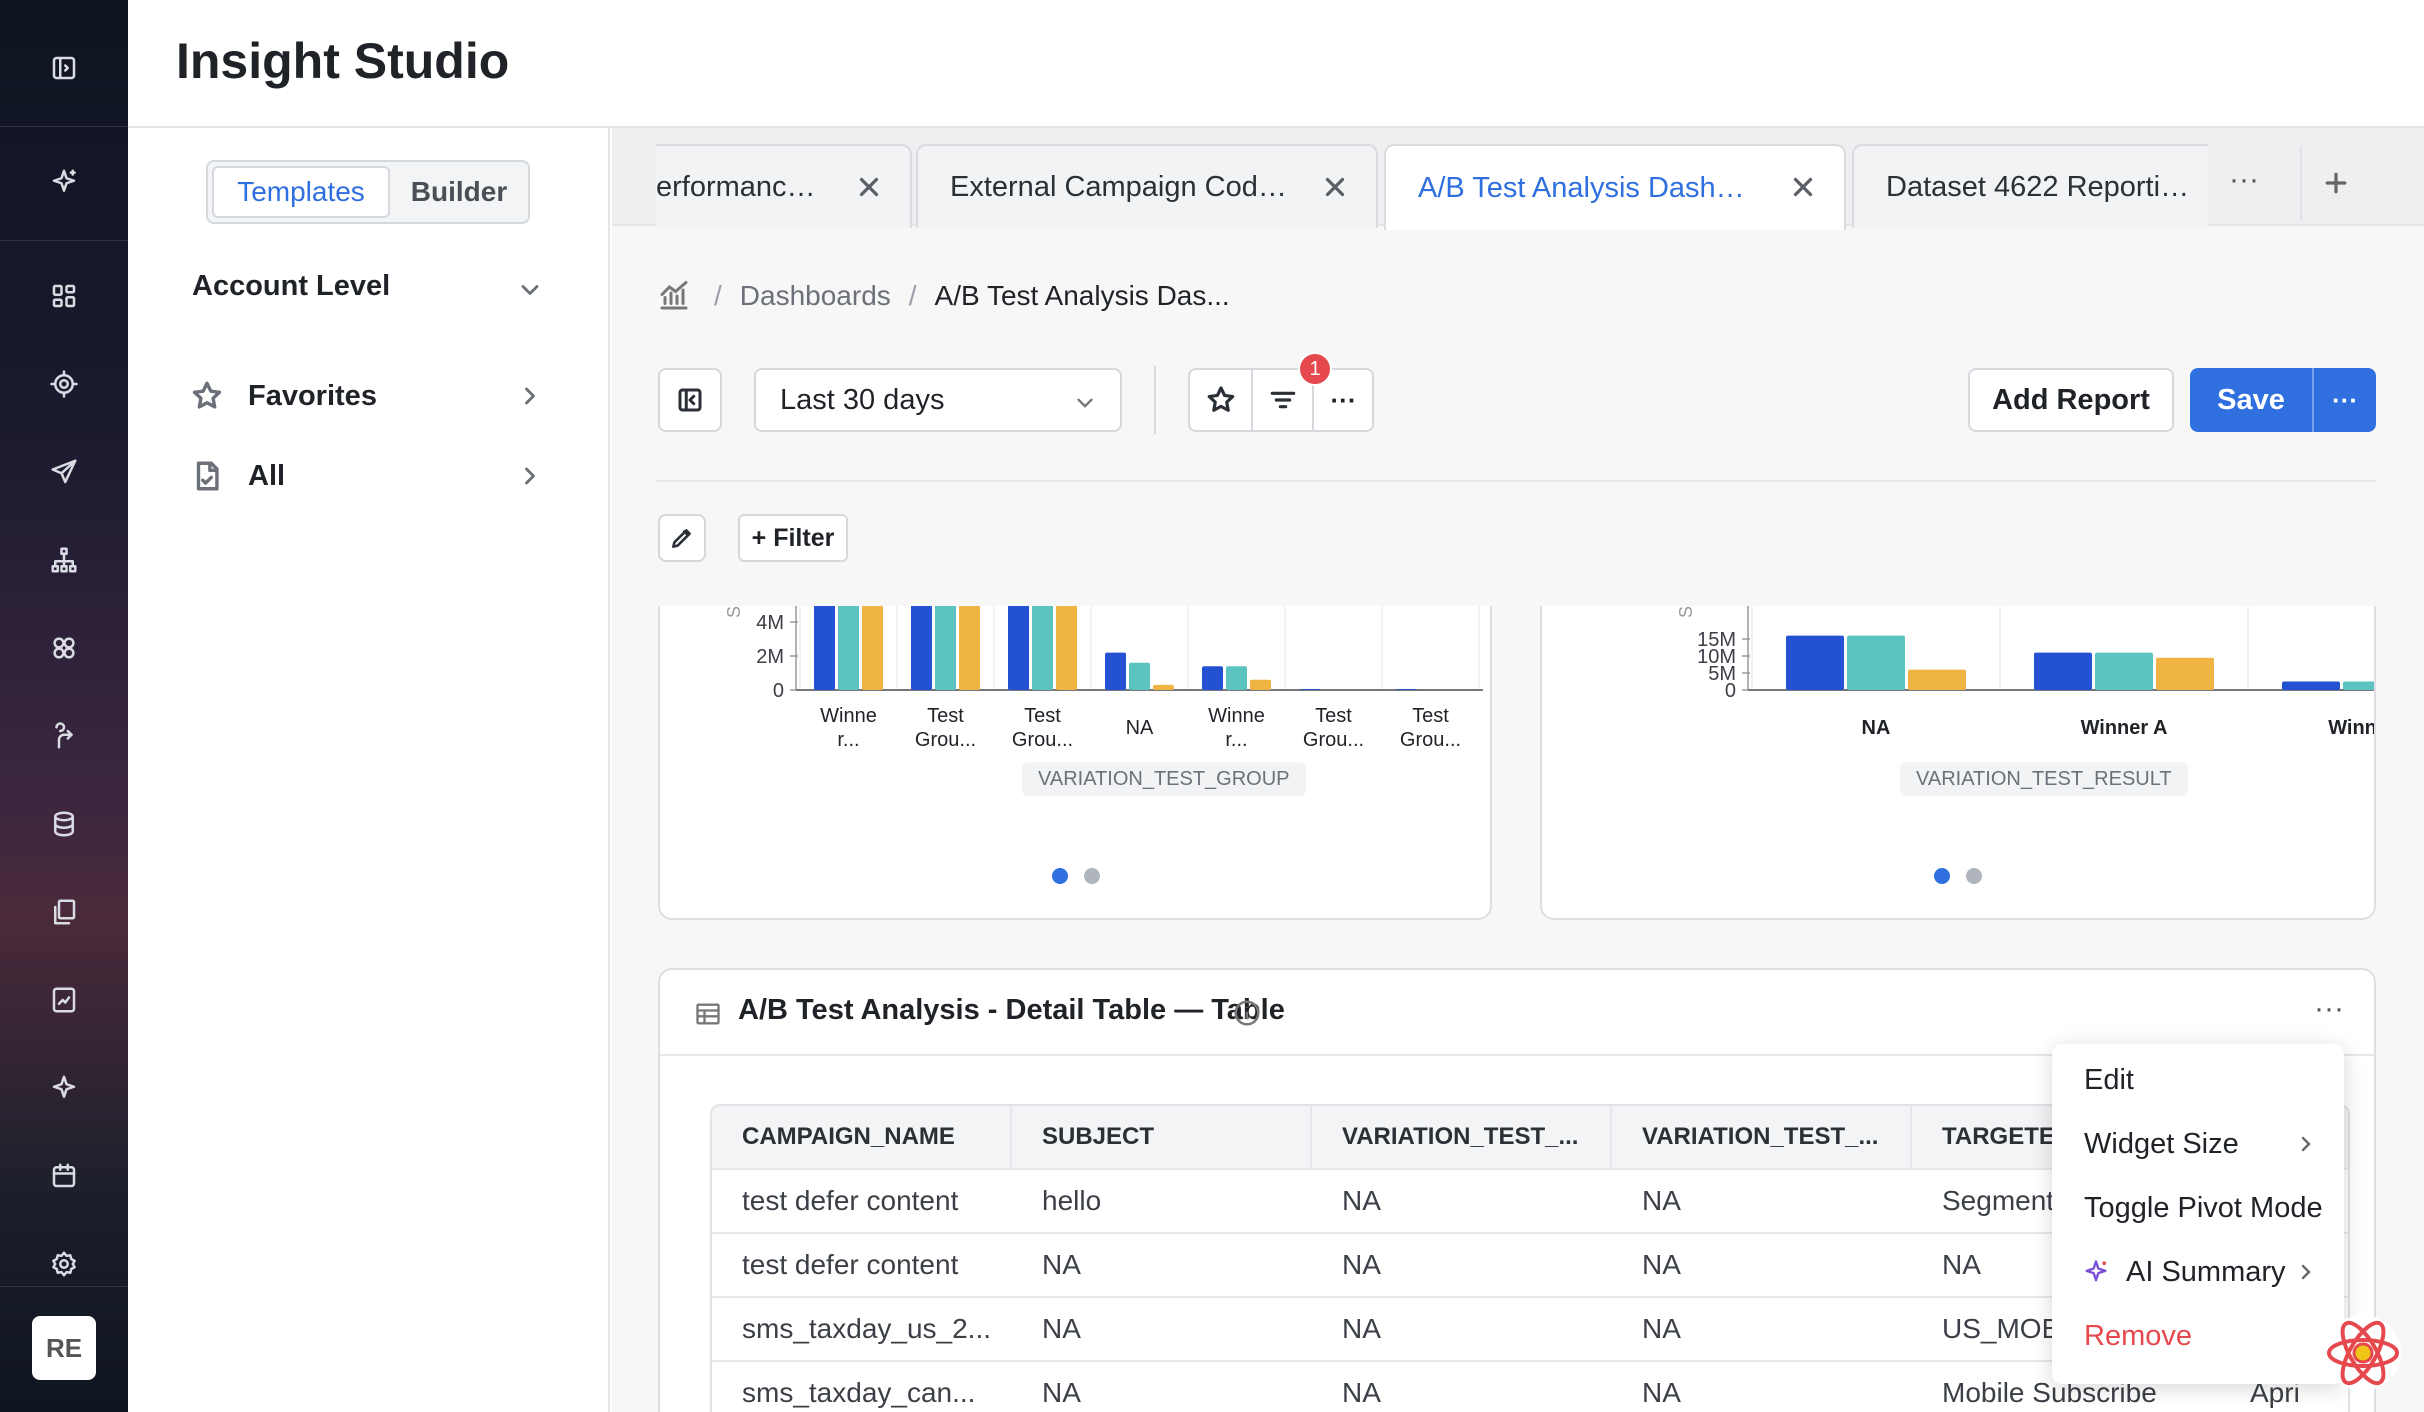 The height and width of the screenshot is (1412, 2424). What do you see at coordinates (1164, 779) in the screenshot?
I see `x-axis-label: VARIATION_TEST_GROUP` at bounding box center [1164, 779].